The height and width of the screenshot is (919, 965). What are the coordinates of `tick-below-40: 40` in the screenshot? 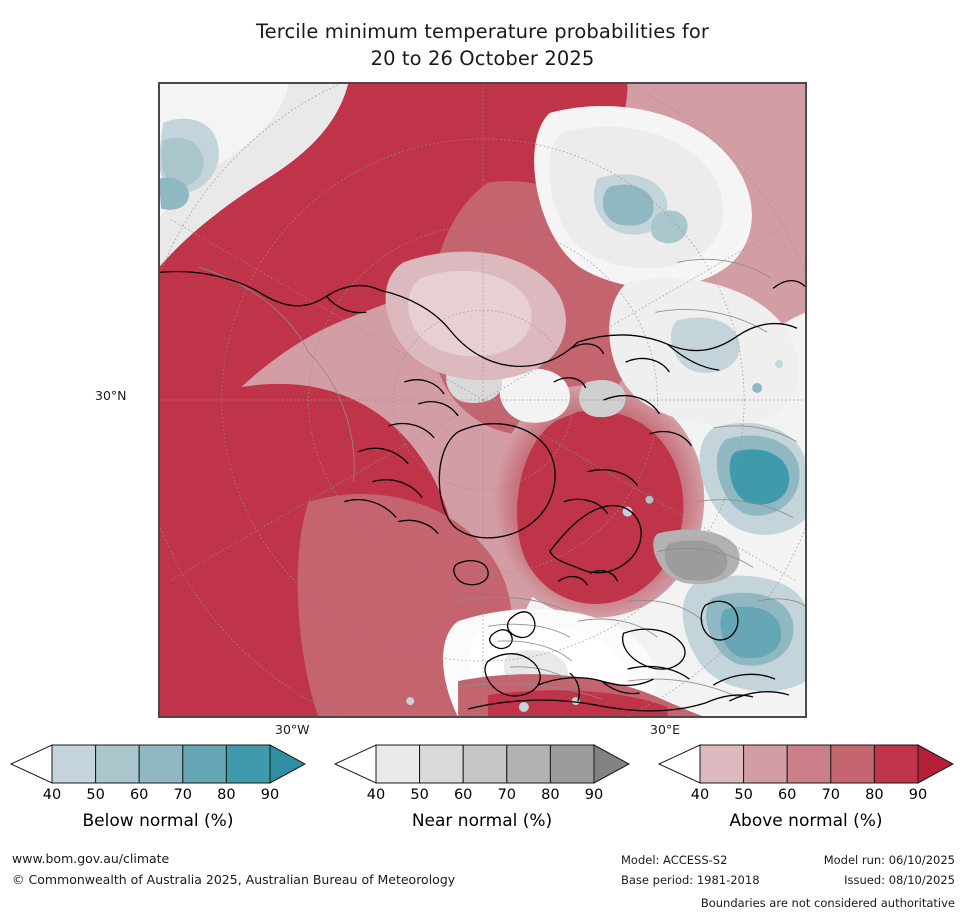 It's located at (52, 795).